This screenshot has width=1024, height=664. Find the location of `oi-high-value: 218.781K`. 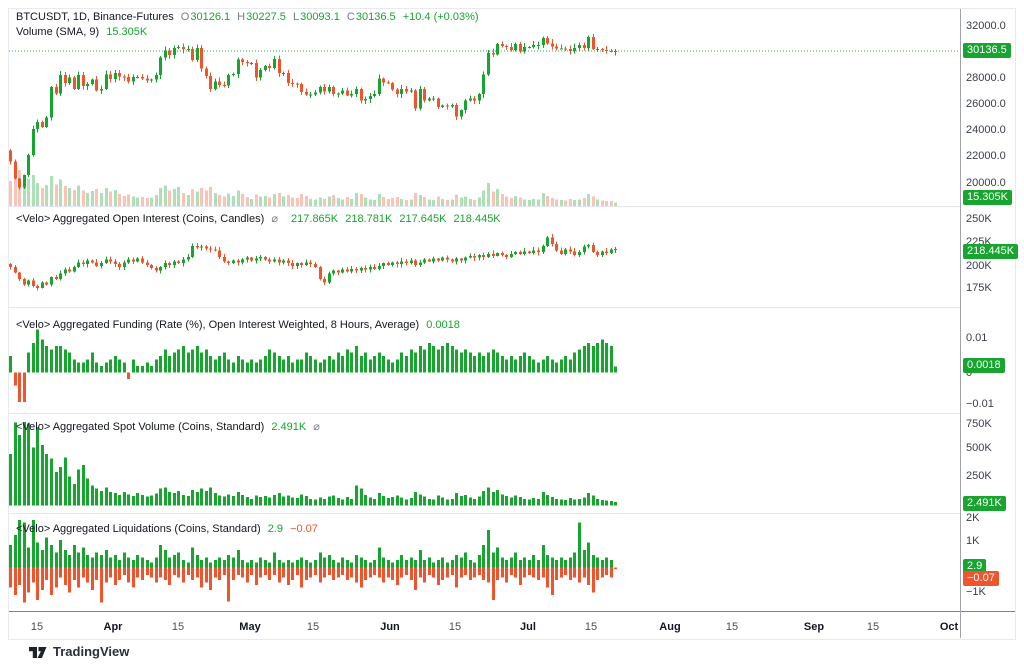

oi-high-value: 218.781K is located at coordinates (369, 219).